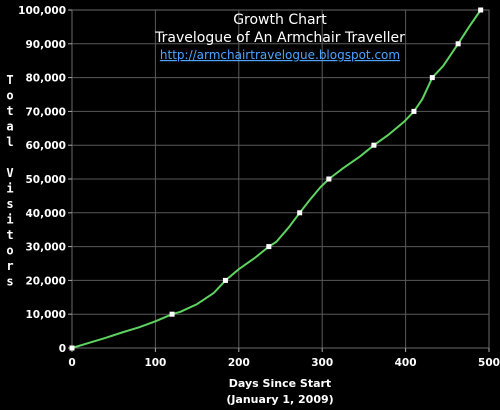  Describe the element at coordinates (9, 266) in the screenshot. I see `y-axis-label-char: r` at that location.